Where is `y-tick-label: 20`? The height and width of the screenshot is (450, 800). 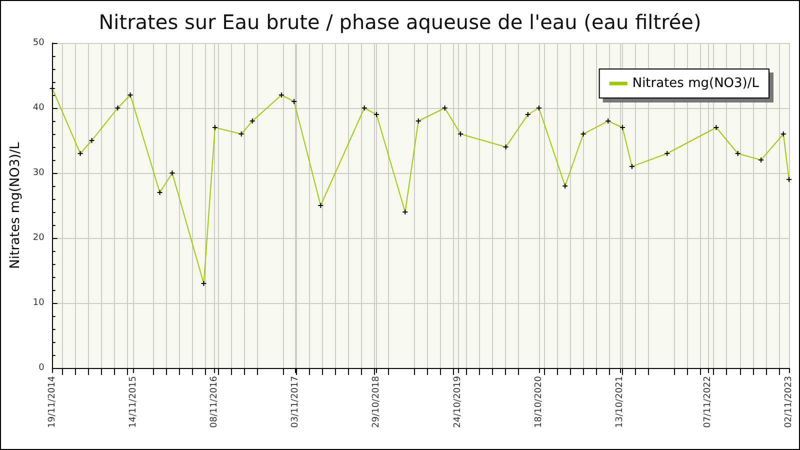 y-tick-label: 20 is located at coordinates (38, 238).